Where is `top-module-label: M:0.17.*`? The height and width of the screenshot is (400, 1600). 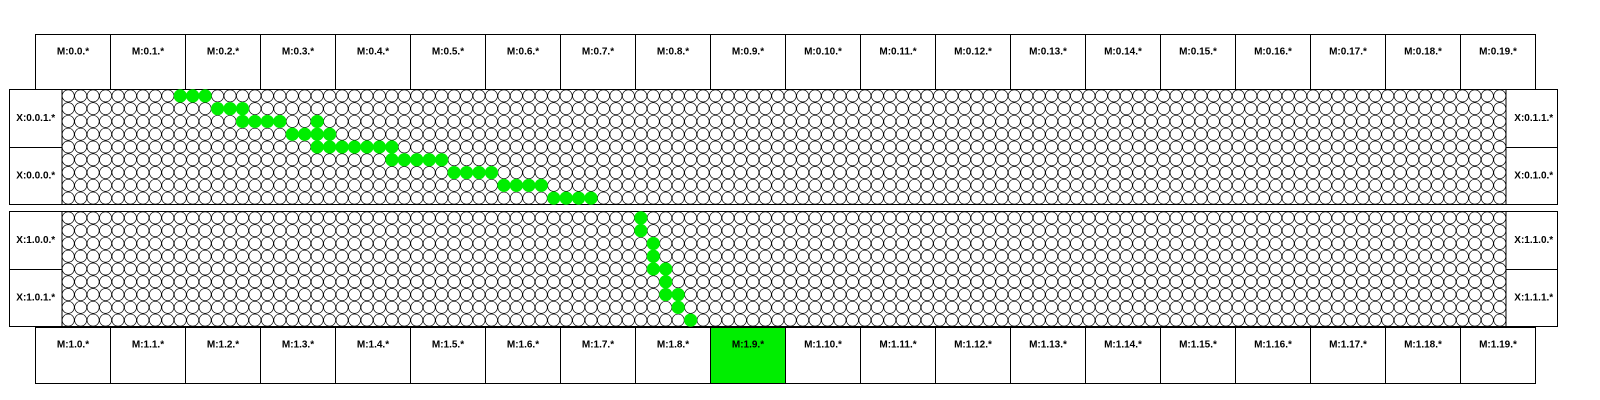
top-module-label: M:0.17.* is located at coordinates (1348, 52).